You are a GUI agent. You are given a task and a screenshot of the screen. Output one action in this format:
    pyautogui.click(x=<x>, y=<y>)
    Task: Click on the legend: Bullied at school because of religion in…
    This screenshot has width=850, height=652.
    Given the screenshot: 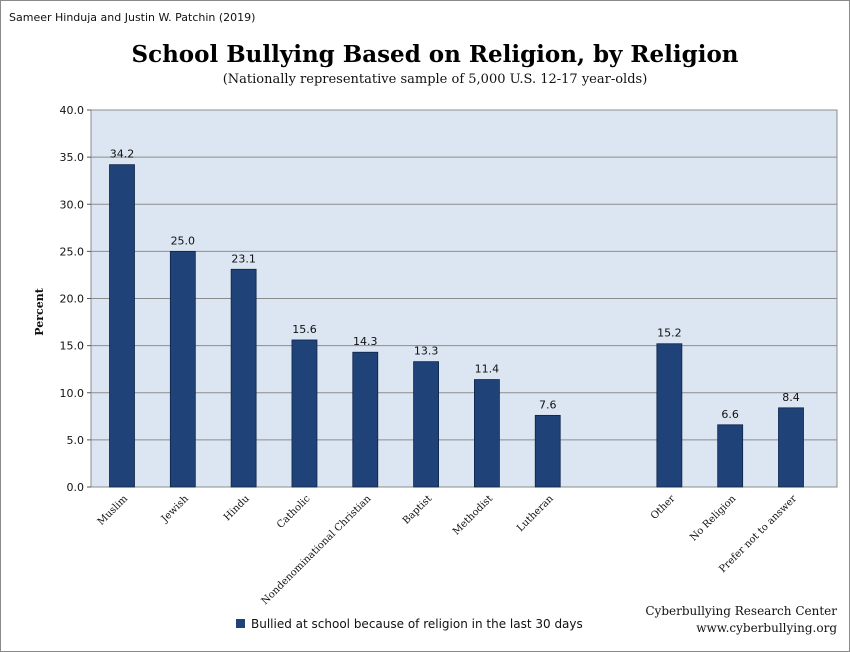 What is the action you would take?
    pyautogui.click(x=409, y=624)
    